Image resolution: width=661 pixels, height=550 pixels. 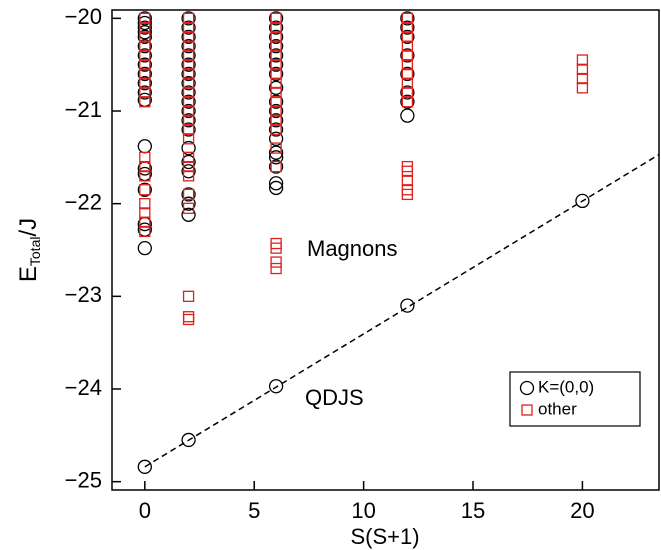 I want to click on x-tick-label: 15, so click(x=473, y=510).